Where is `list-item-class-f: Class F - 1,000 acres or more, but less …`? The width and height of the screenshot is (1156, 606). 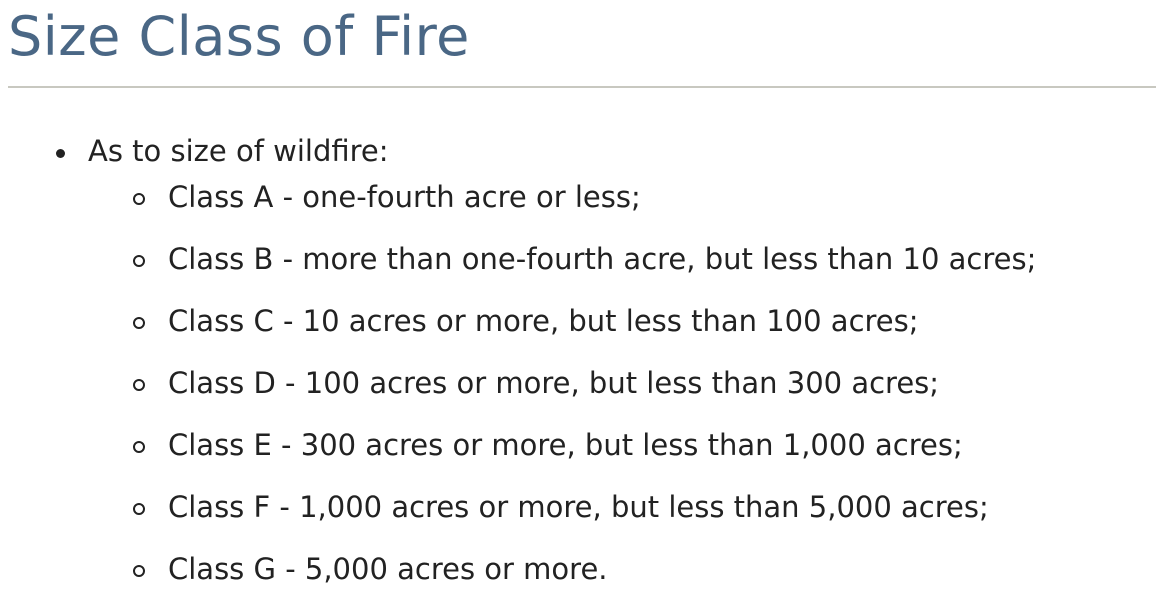 list-item-class-f: Class F - 1,000 acres or more, but less … is located at coordinates (578, 515).